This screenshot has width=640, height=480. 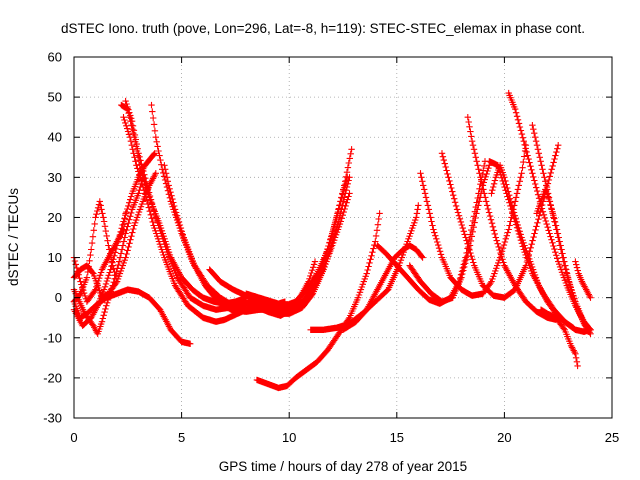 What do you see at coordinates (181, 437) in the screenshot?
I see `x-tick-label: 5` at bounding box center [181, 437].